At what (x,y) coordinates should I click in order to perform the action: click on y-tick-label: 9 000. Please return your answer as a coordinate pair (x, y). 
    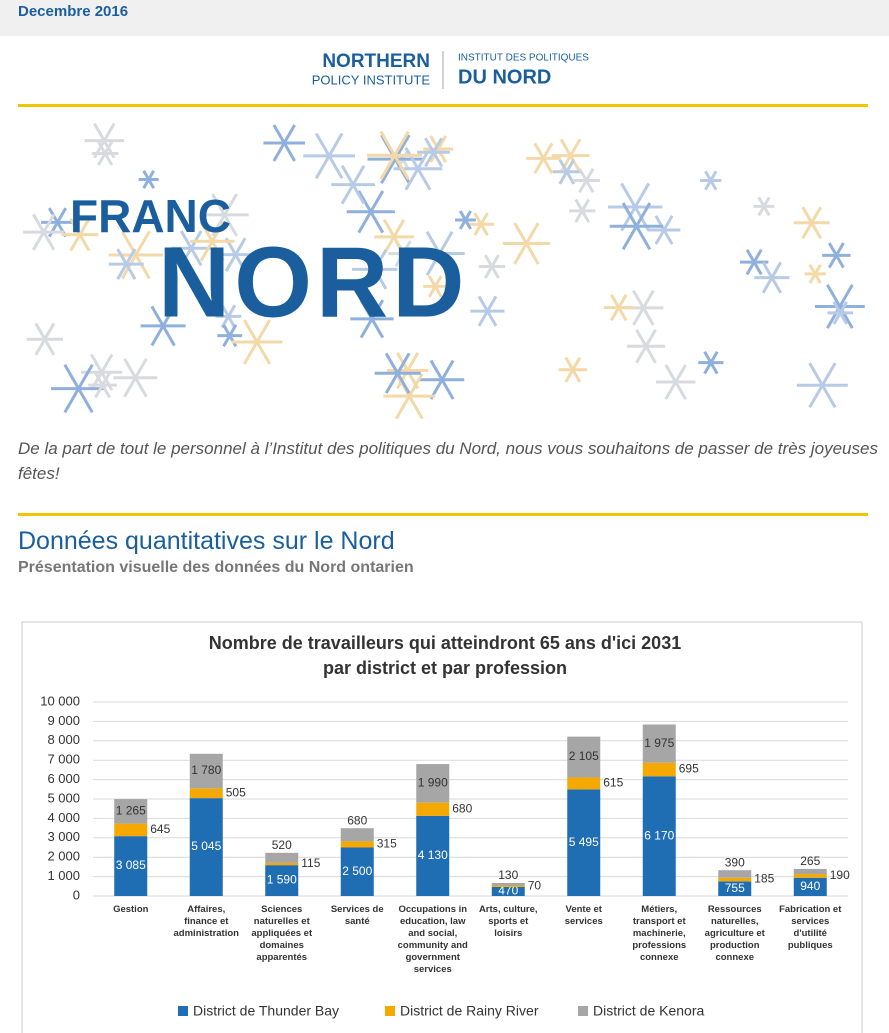
    Looking at the image, I should click on (63, 720).